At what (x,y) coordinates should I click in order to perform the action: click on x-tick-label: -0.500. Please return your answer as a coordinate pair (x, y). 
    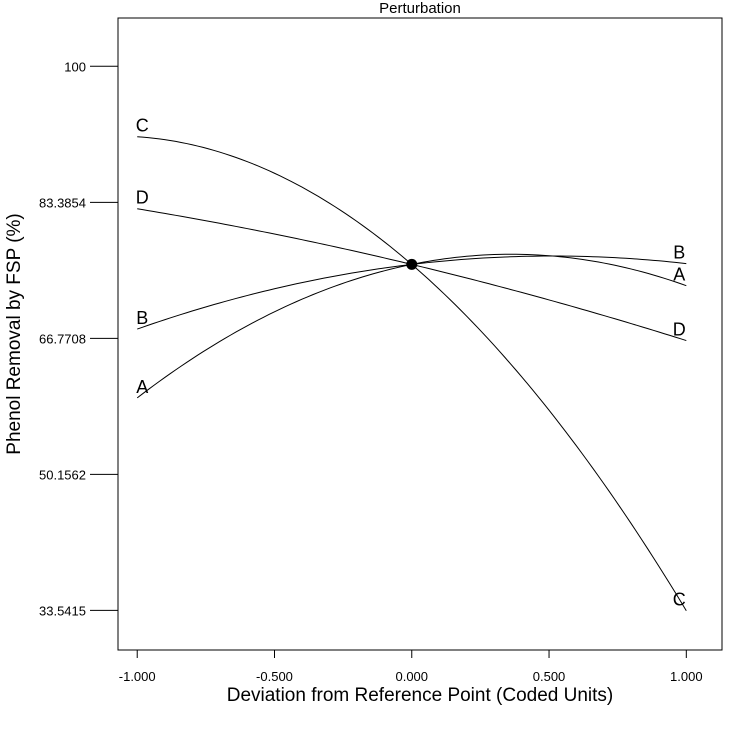
    Looking at the image, I should click on (274, 676).